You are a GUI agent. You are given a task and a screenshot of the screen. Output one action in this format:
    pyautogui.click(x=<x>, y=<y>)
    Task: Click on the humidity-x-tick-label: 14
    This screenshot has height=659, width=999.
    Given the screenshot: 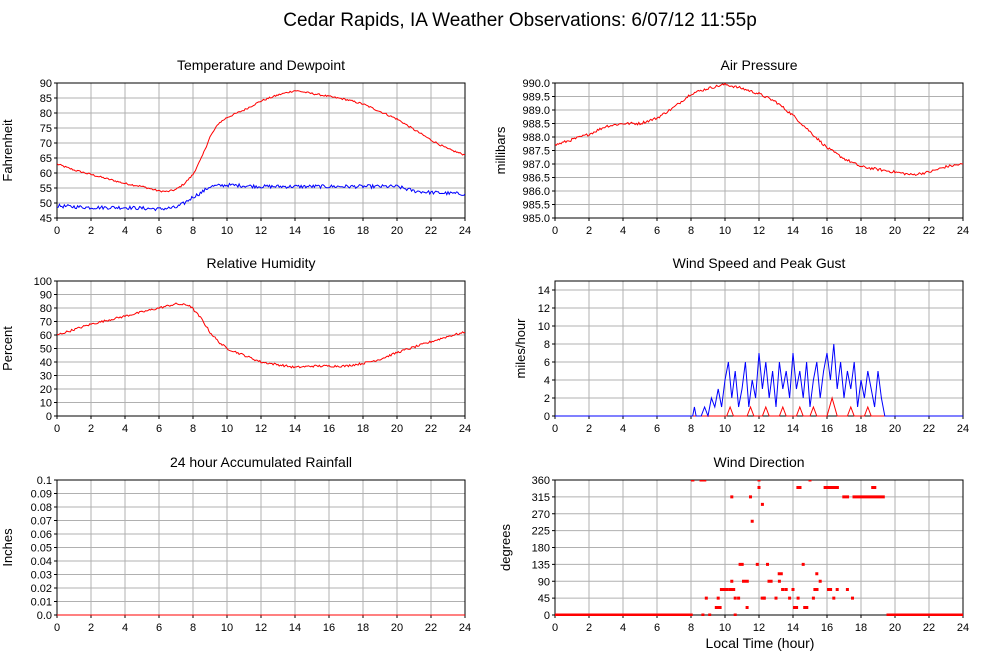 What is the action you would take?
    pyautogui.click(x=295, y=429)
    